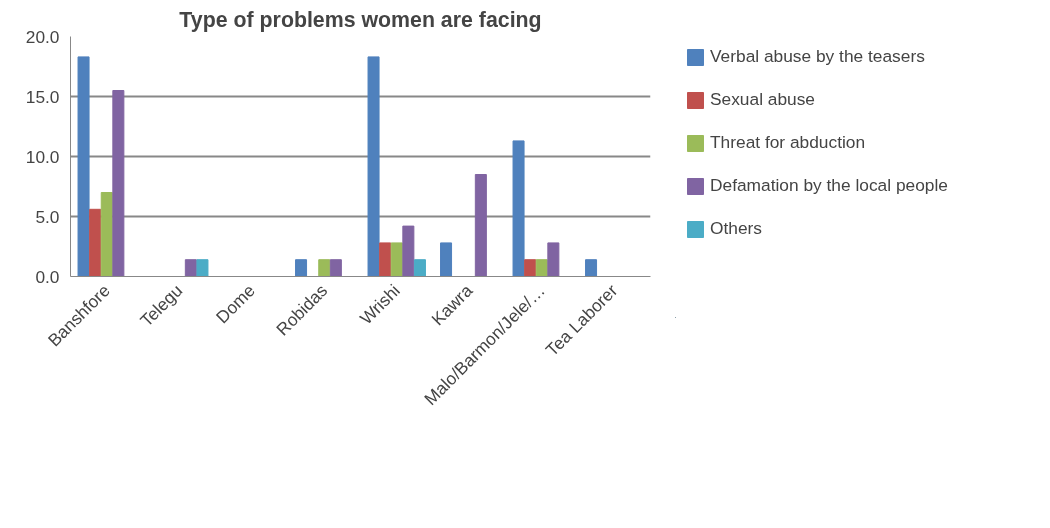  I want to click on legend-label: Verbal abuse by the teasers, so click(817, 56).